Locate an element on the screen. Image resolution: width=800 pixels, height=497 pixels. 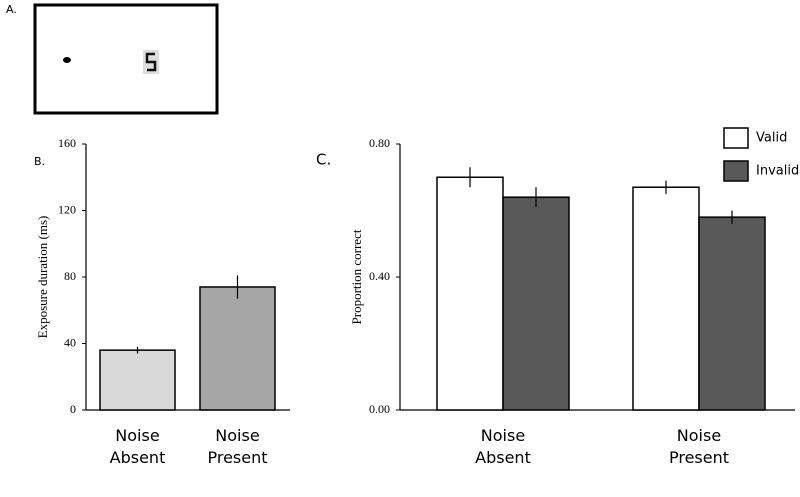
legend-label: Valid is located at coordinates (771, 138).